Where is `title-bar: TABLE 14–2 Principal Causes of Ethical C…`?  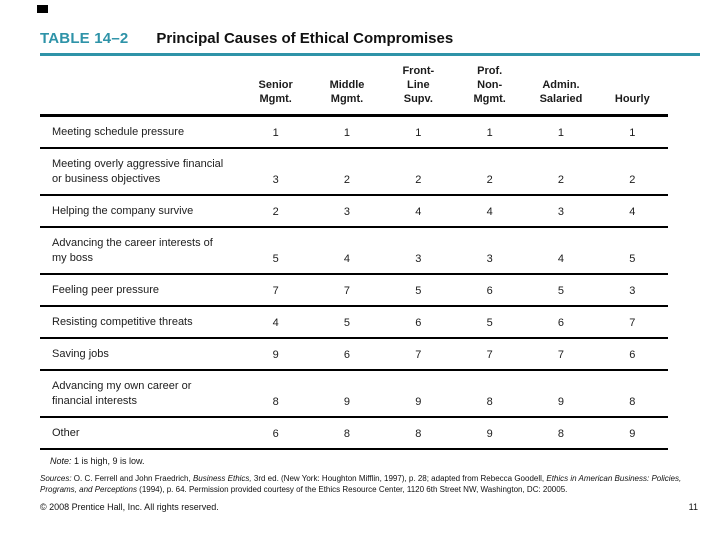
title-bar: TABLE 14–2 Principal Causes of Ethical C… is located at coordinates (370, 38).